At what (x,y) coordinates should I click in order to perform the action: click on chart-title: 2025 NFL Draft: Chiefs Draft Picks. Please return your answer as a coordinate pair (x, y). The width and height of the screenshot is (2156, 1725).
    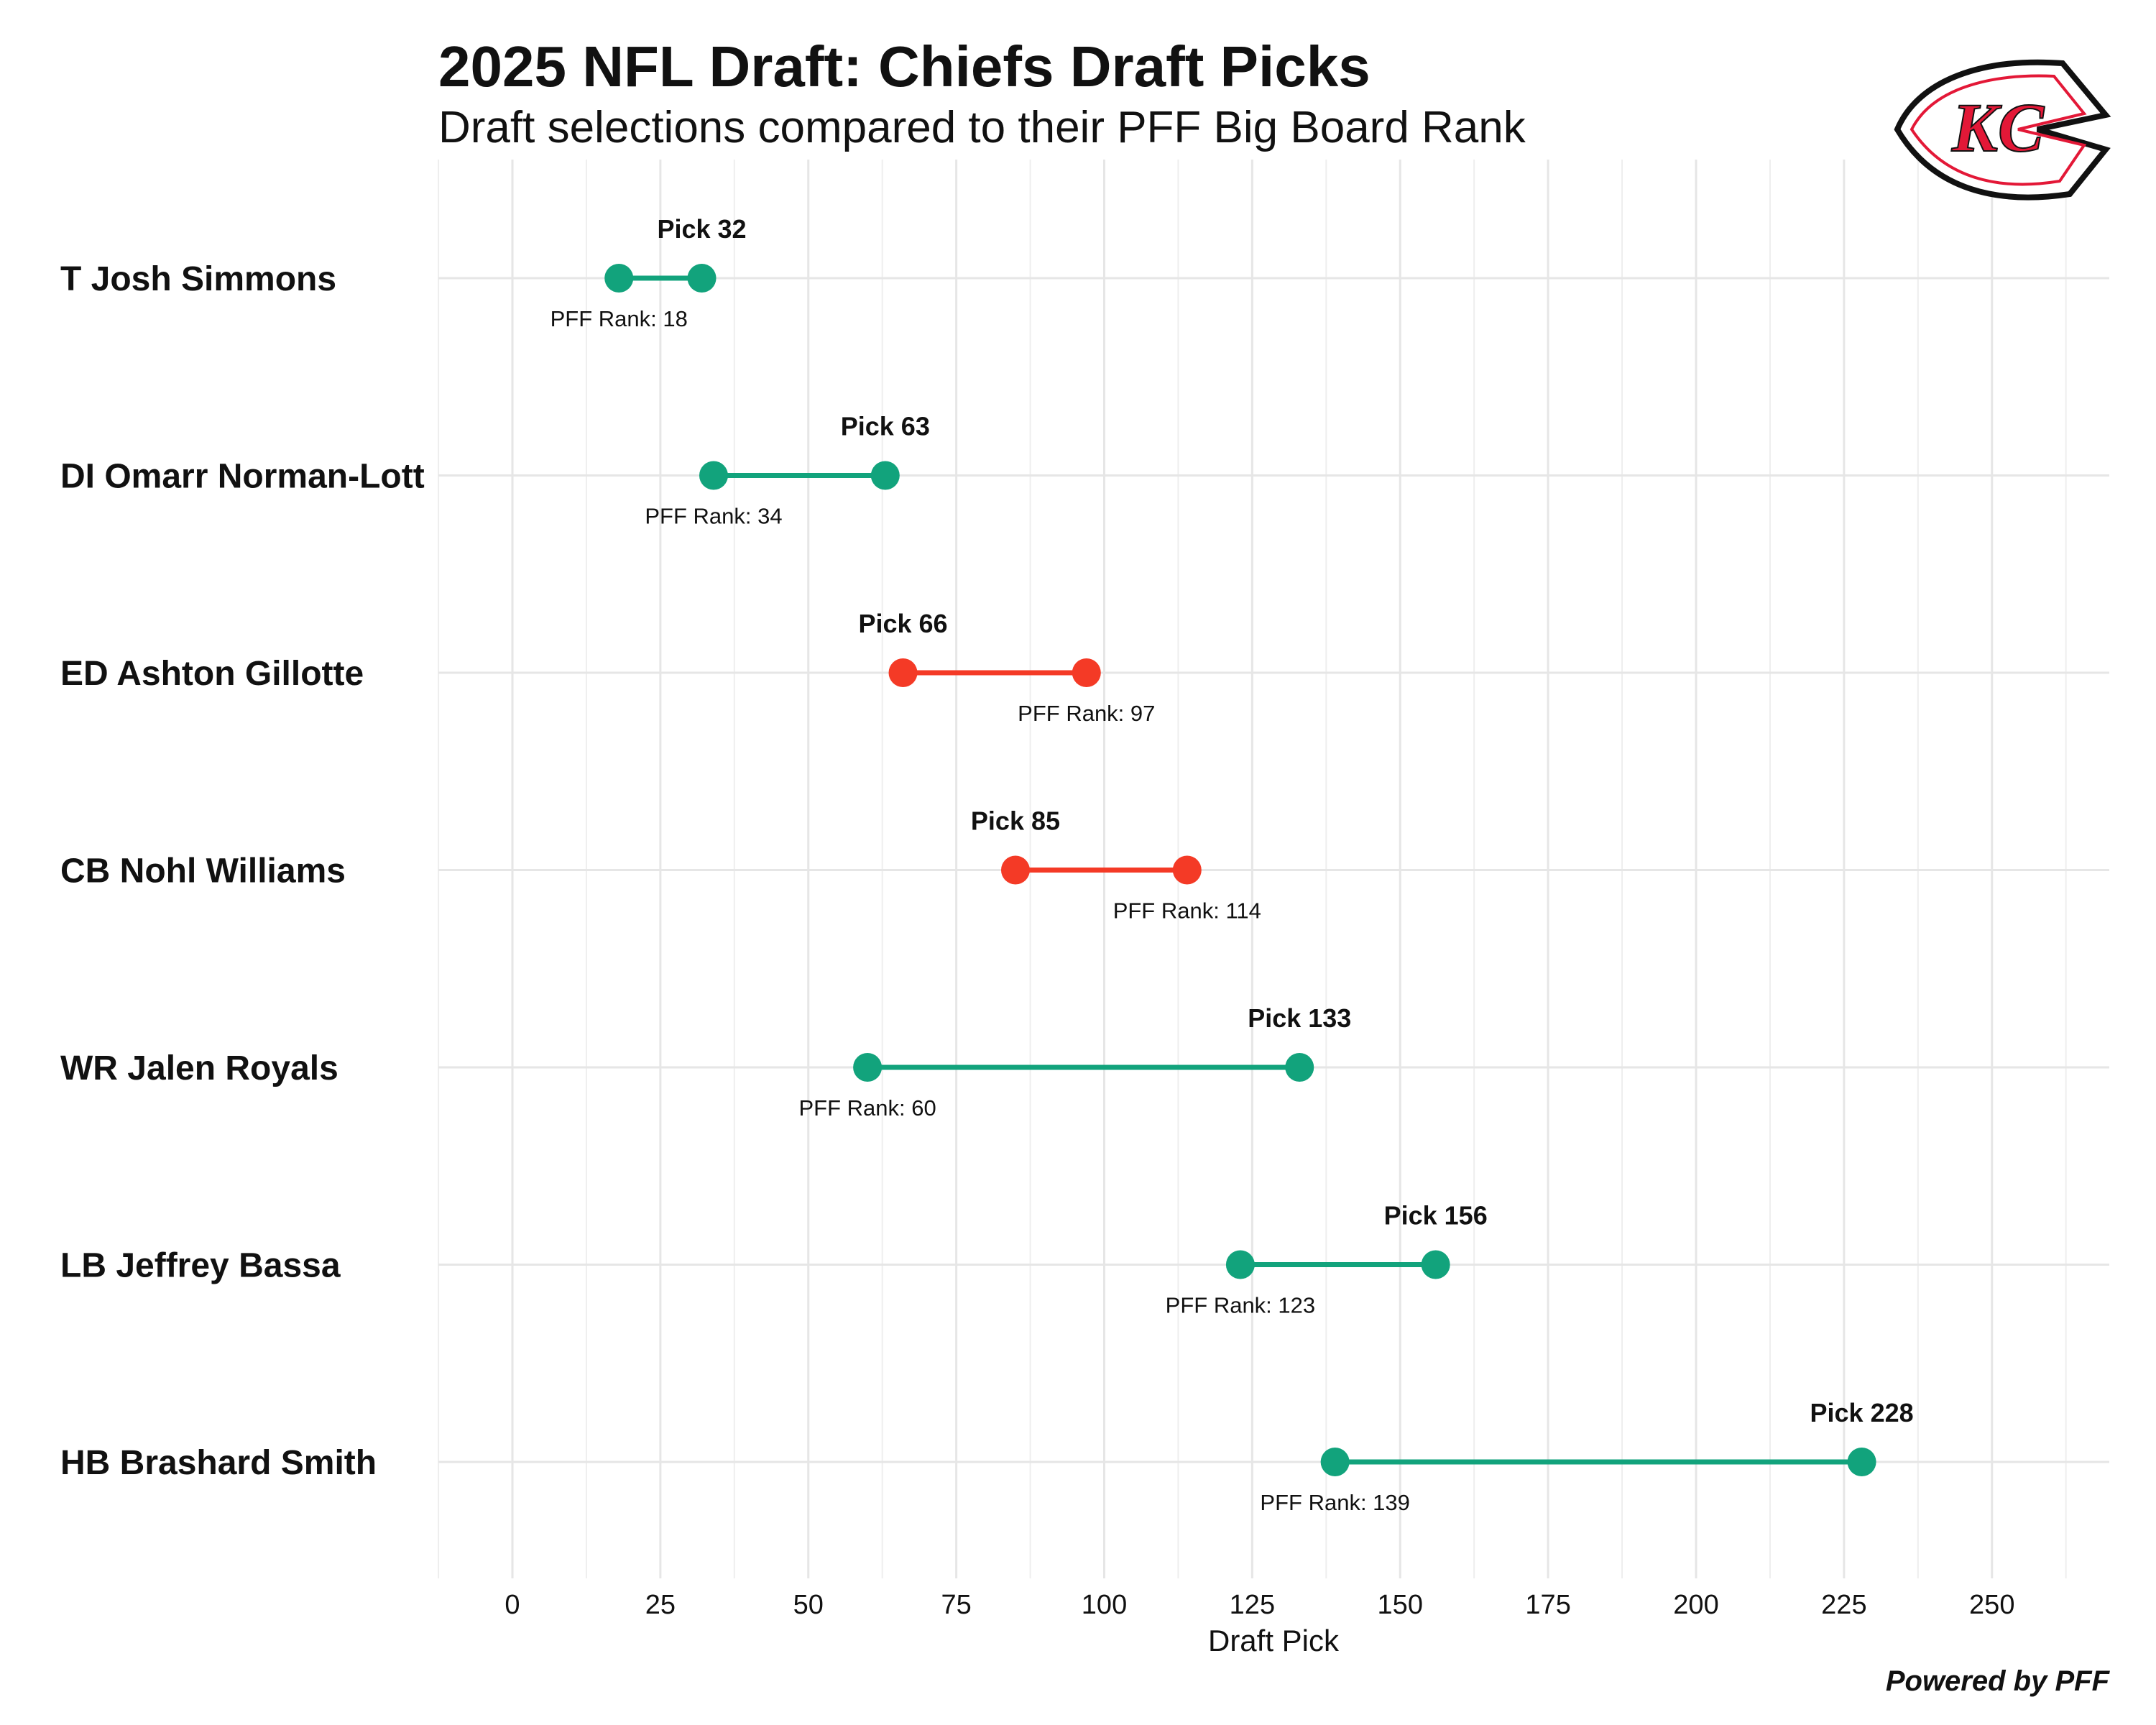
    Looking at the image, I should click on (904, 66).